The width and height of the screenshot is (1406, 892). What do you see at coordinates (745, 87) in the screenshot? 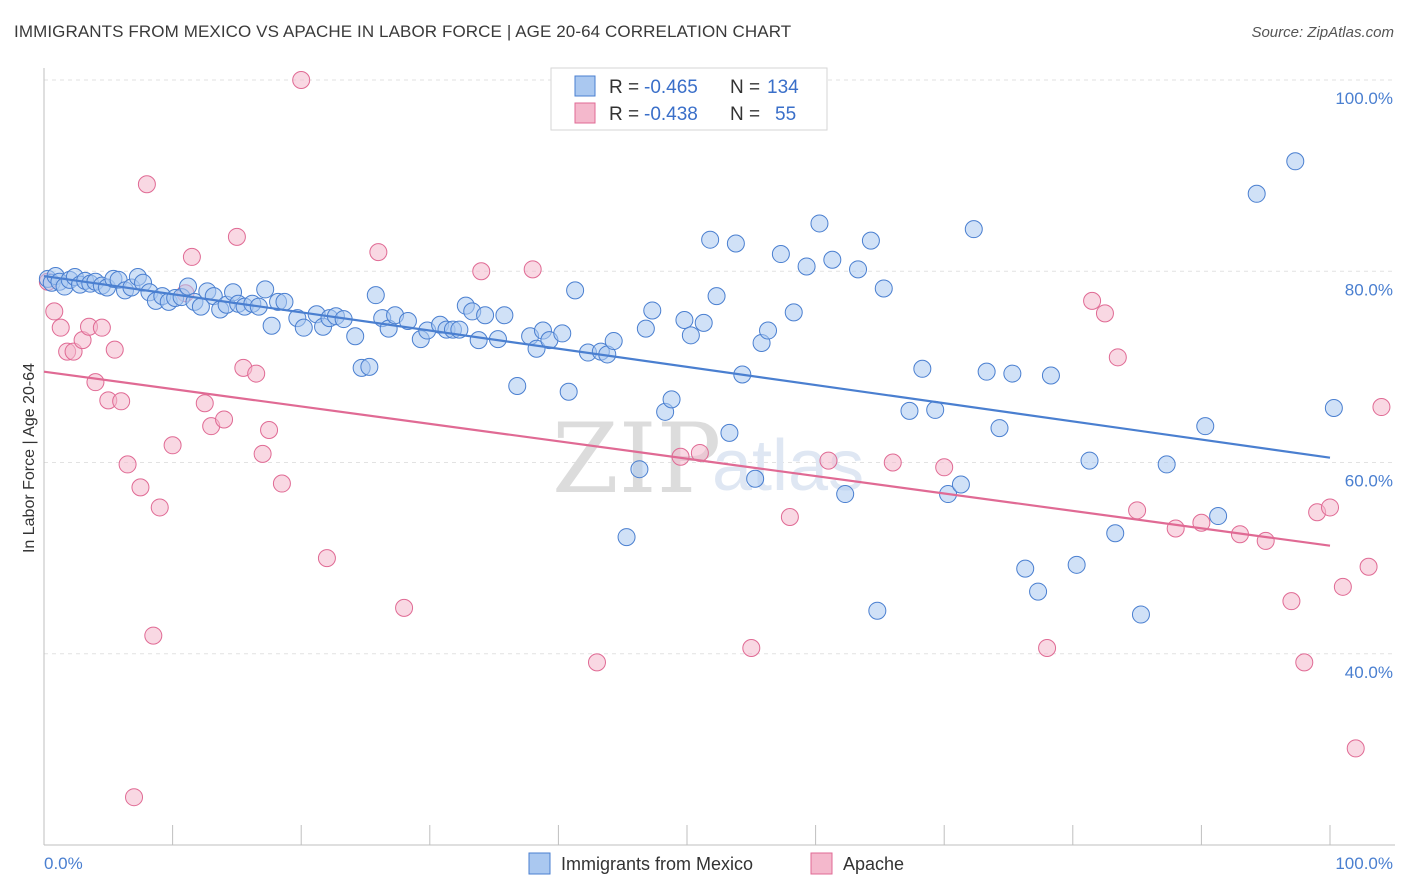
I see `legend-n-label-1: N =` at bounding box center [745, 87].